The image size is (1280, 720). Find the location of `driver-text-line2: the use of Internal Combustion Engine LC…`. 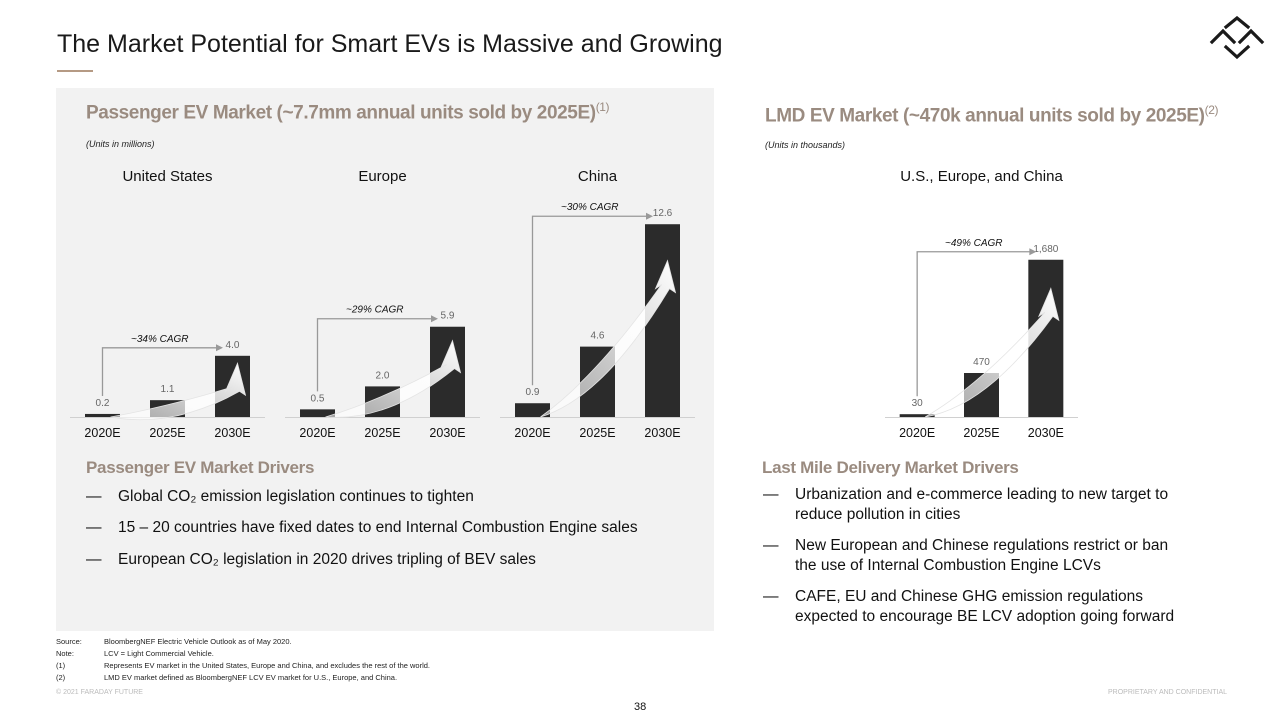

driver-text-line2: the use of Internal Combustion Engine LC… is located at coordinates (948, 565).